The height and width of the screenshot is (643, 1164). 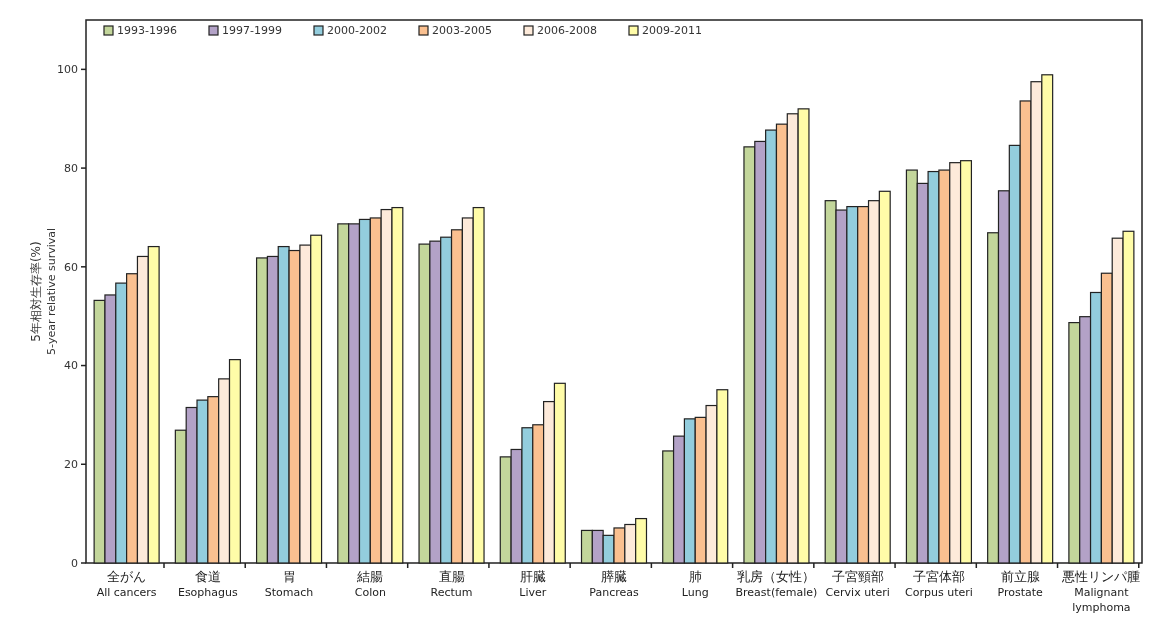 What do you see at coordinates (695, 584) in the screenshot?
I see `x-tick-label: 肺 Lung` at bounding box center [695, 584].